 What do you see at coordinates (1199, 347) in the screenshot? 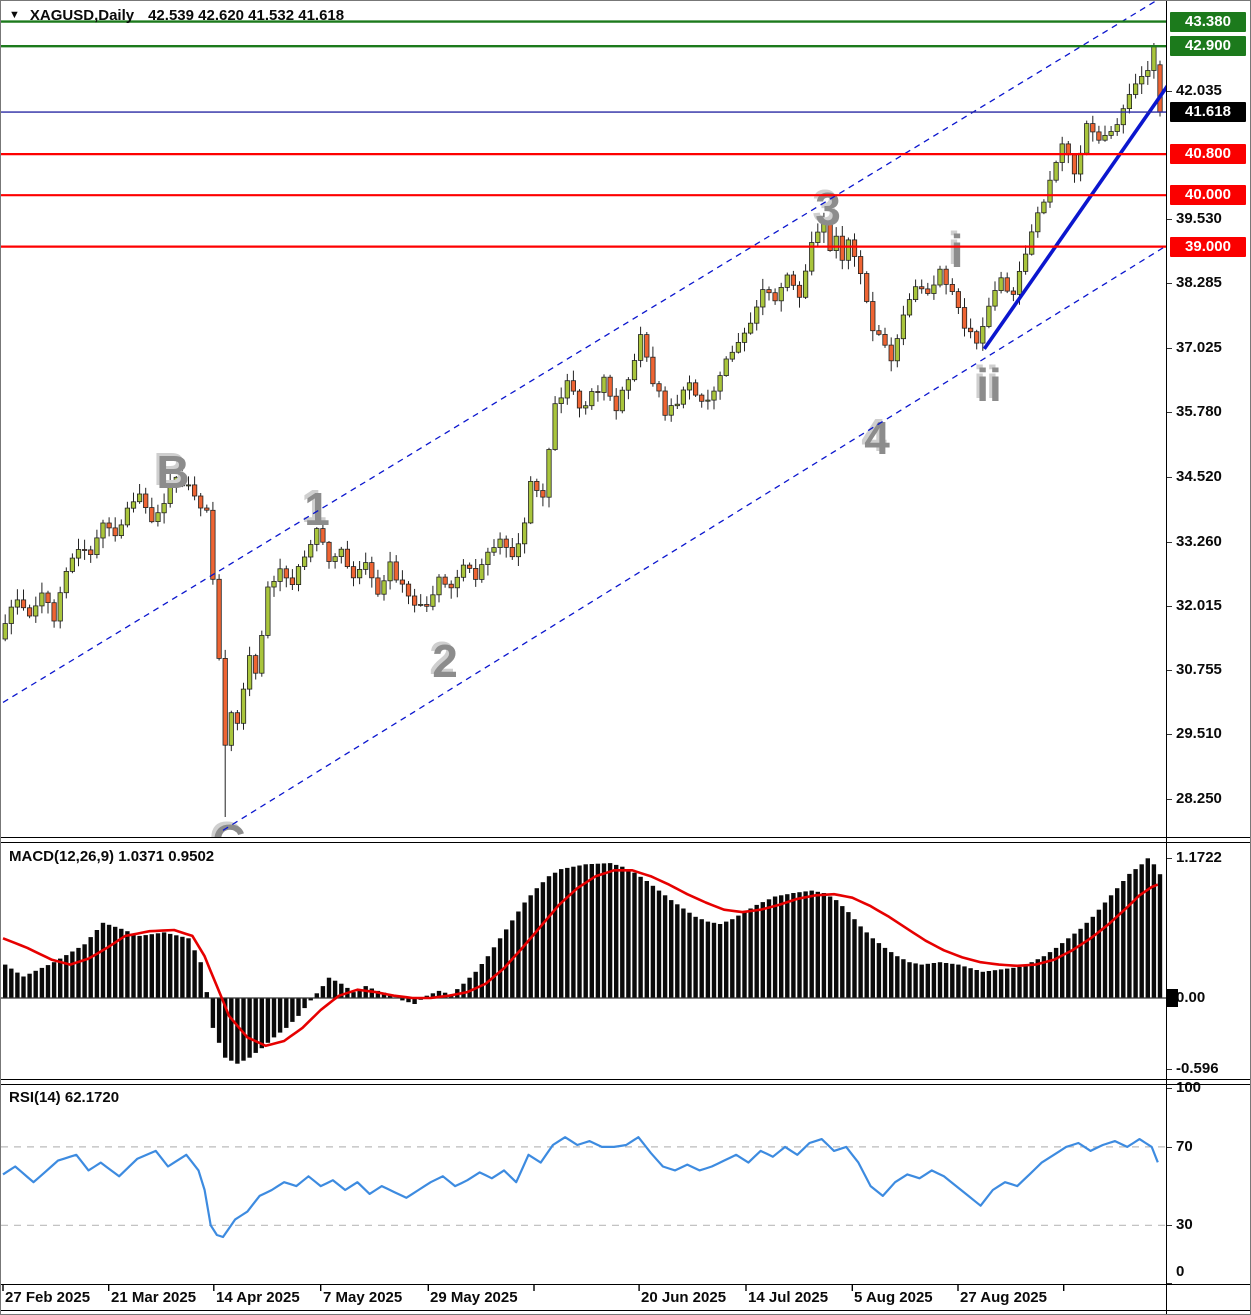
I see `price-axis-label: 37.025` at bounding box center [1199, 347].